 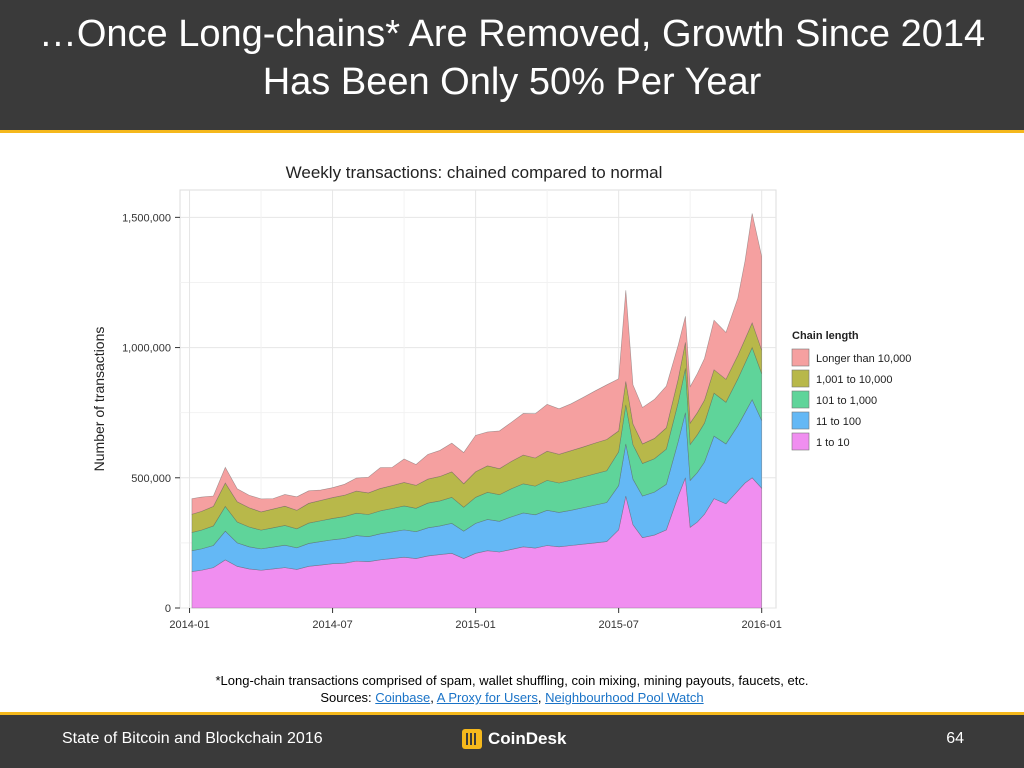 What do you see at coordinates (512, 131) in the screenshot?
I see `header-accent-rule` at bounding box center [512, 131].